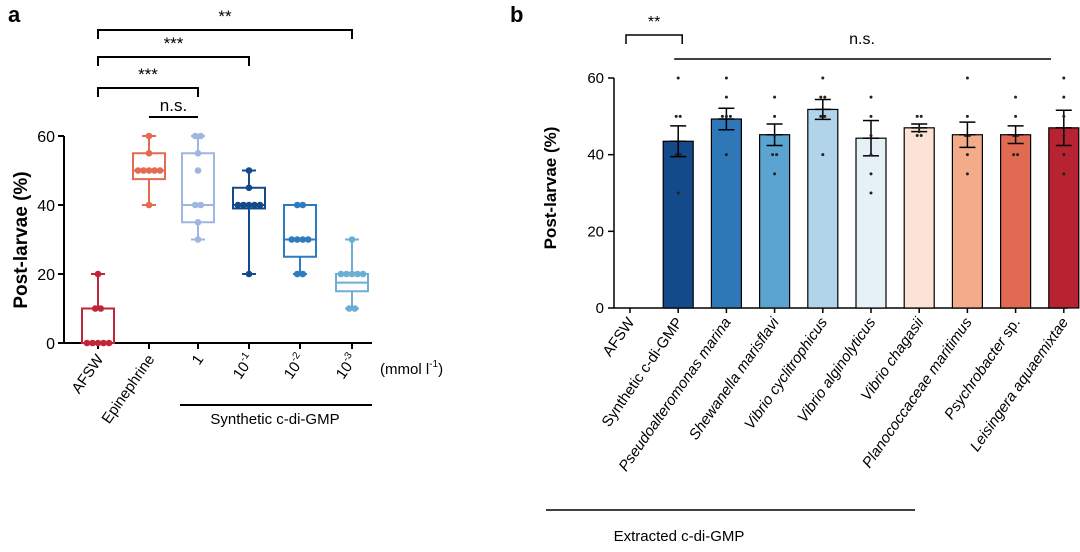 The width and height of the screenshot is (1080, 552). Describe the element at coordinates (128, 389) in the screenshot. I see `panel-a-x-tick-label: Epinephrine` at that location.